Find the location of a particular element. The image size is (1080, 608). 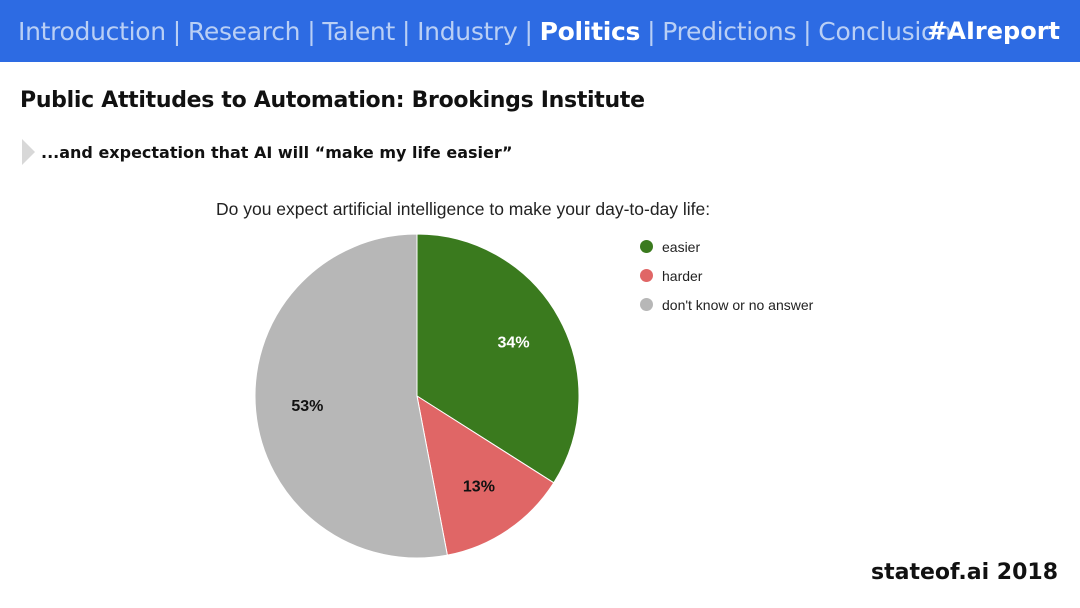

legend-item: harder is located at coordinates (726, 275).